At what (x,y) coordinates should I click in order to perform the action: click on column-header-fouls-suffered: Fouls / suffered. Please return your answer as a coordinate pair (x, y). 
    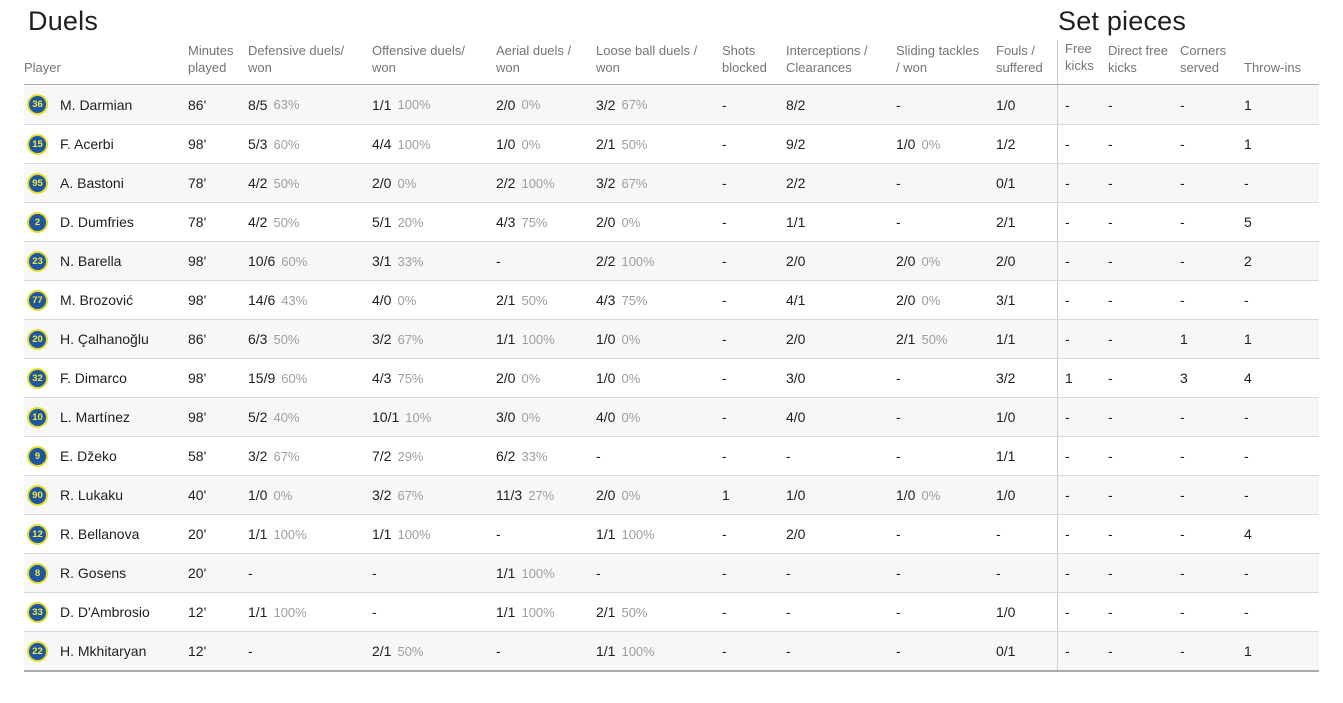
    Looking at the image, I should click on (1019, 59).